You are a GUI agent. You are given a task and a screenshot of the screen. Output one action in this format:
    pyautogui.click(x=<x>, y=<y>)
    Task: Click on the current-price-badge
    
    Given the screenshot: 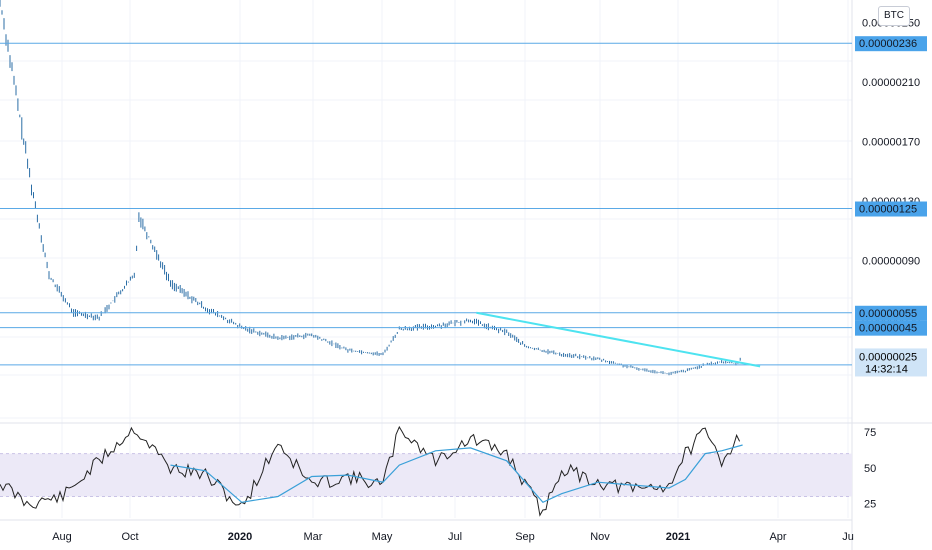 What is the action you would take?
    pyautogui.click(x=891, y=362)
    